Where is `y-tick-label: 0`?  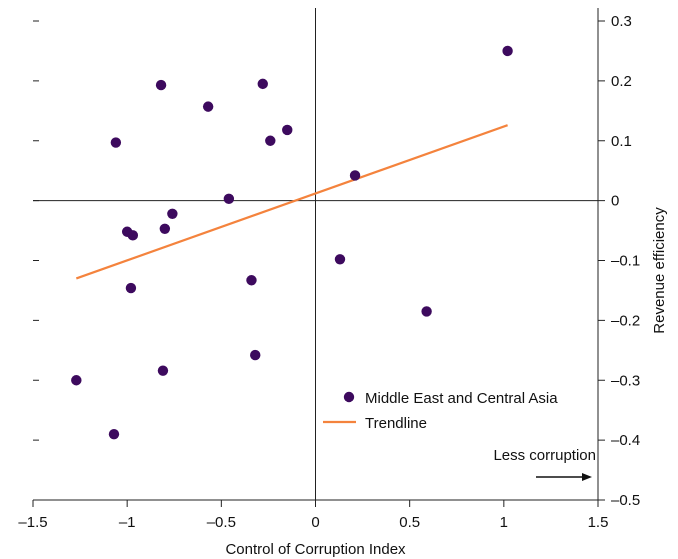
y-tick-label: 0 is located at coordinates (615, 201).